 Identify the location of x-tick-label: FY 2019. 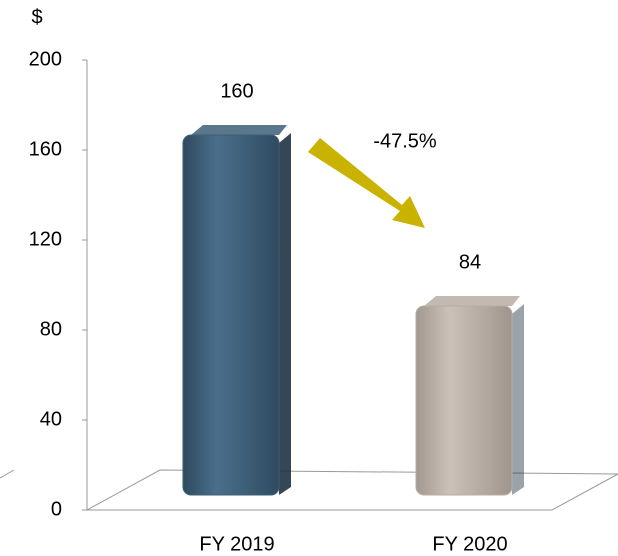
(236, 544).